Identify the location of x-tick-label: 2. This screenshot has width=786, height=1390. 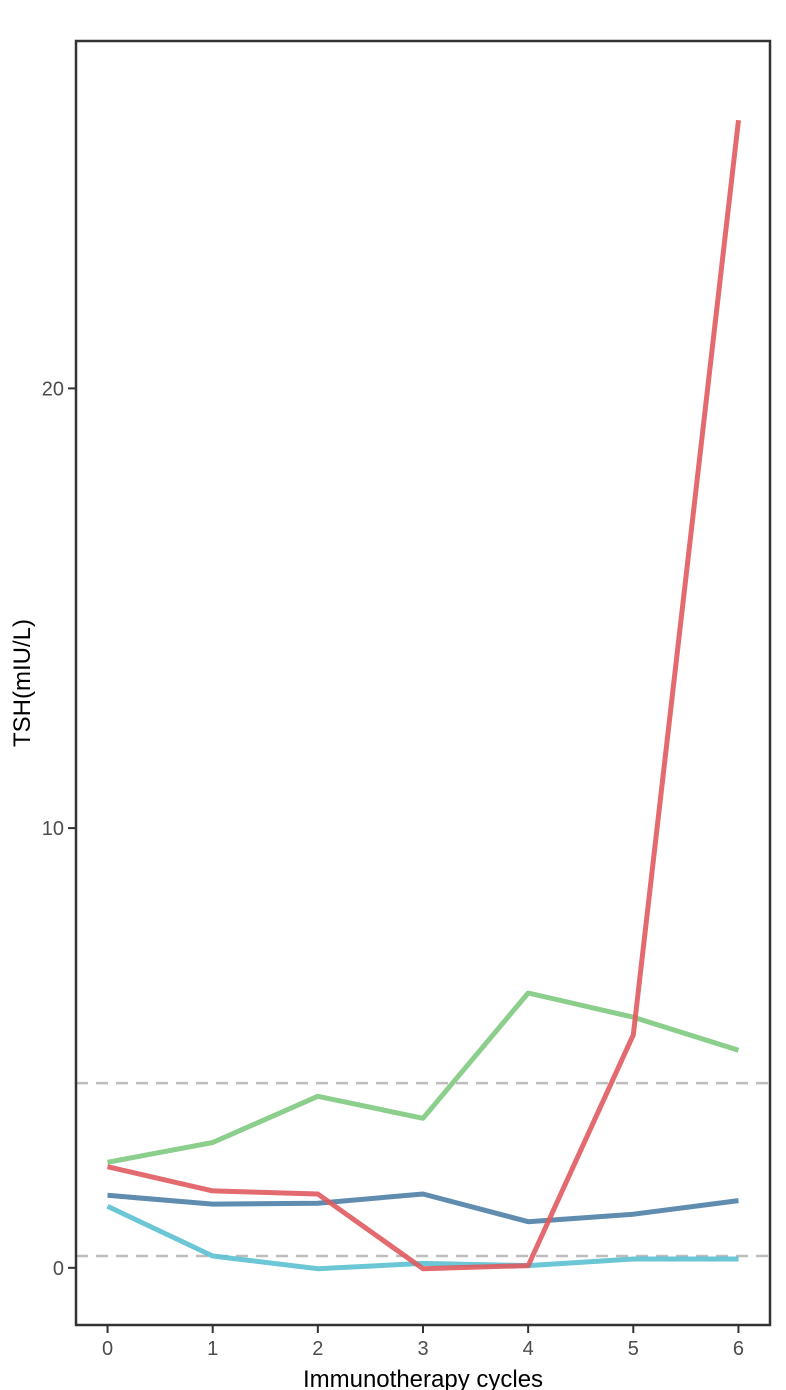
(317, 1349).